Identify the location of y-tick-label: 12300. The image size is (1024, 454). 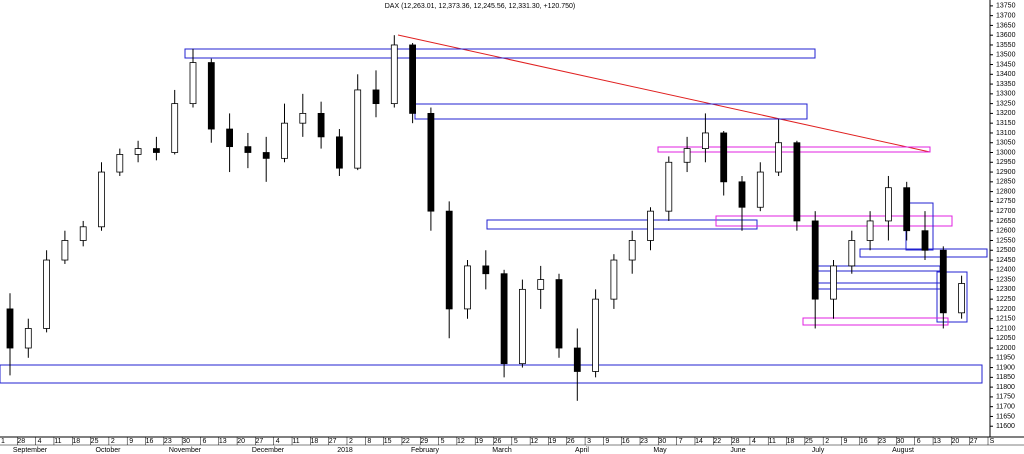
(1006, 289).